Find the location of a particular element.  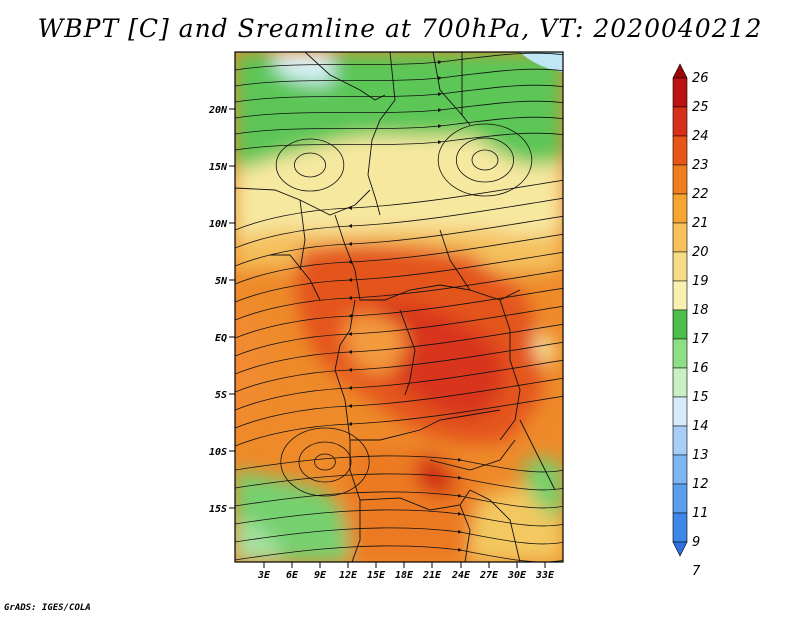

y-tick: 10S is located at coordinates (222, 452).